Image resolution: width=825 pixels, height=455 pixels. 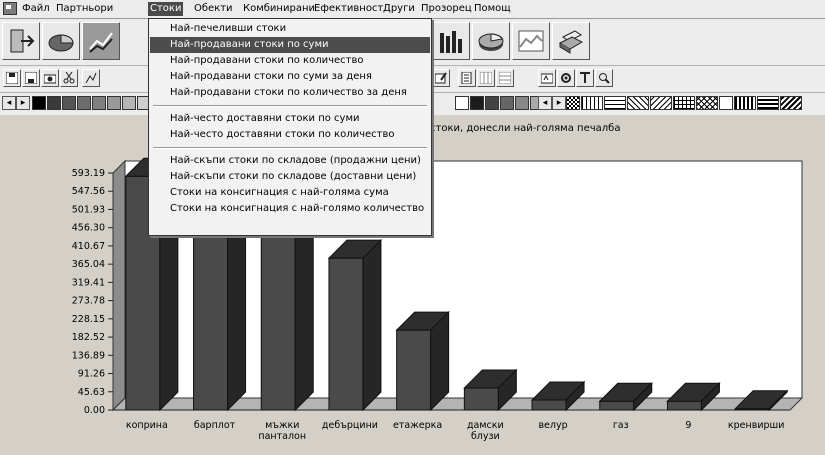 I want to click on x-tick-label: мъжки, so click(x=282, y=425).